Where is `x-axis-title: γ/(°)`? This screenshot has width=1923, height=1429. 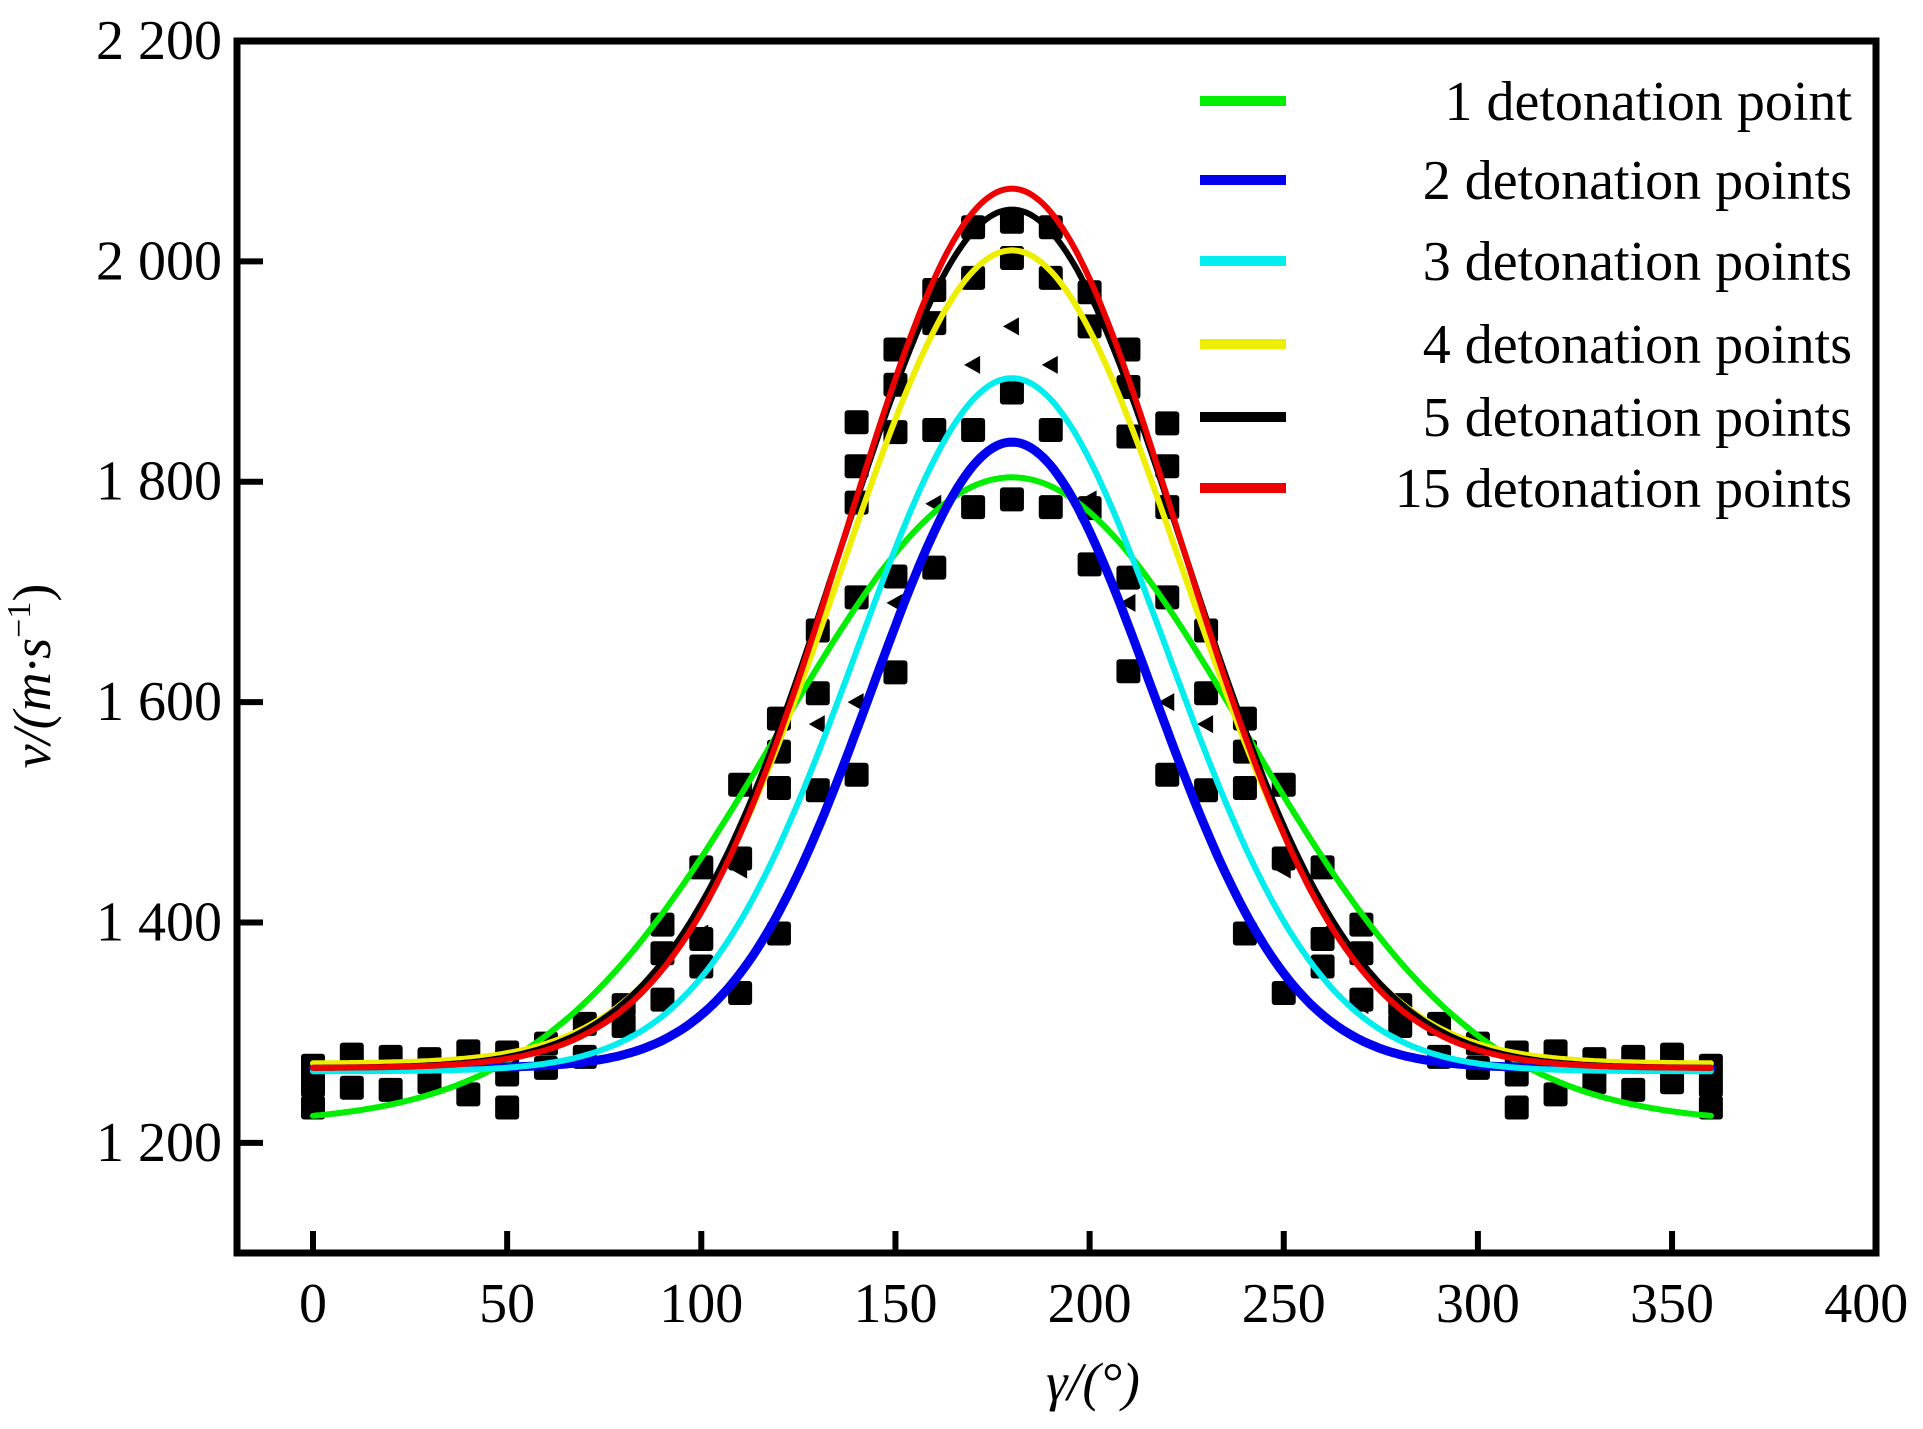
x-axis-title: γ/(°) is located at coordinates (1093, 1382).